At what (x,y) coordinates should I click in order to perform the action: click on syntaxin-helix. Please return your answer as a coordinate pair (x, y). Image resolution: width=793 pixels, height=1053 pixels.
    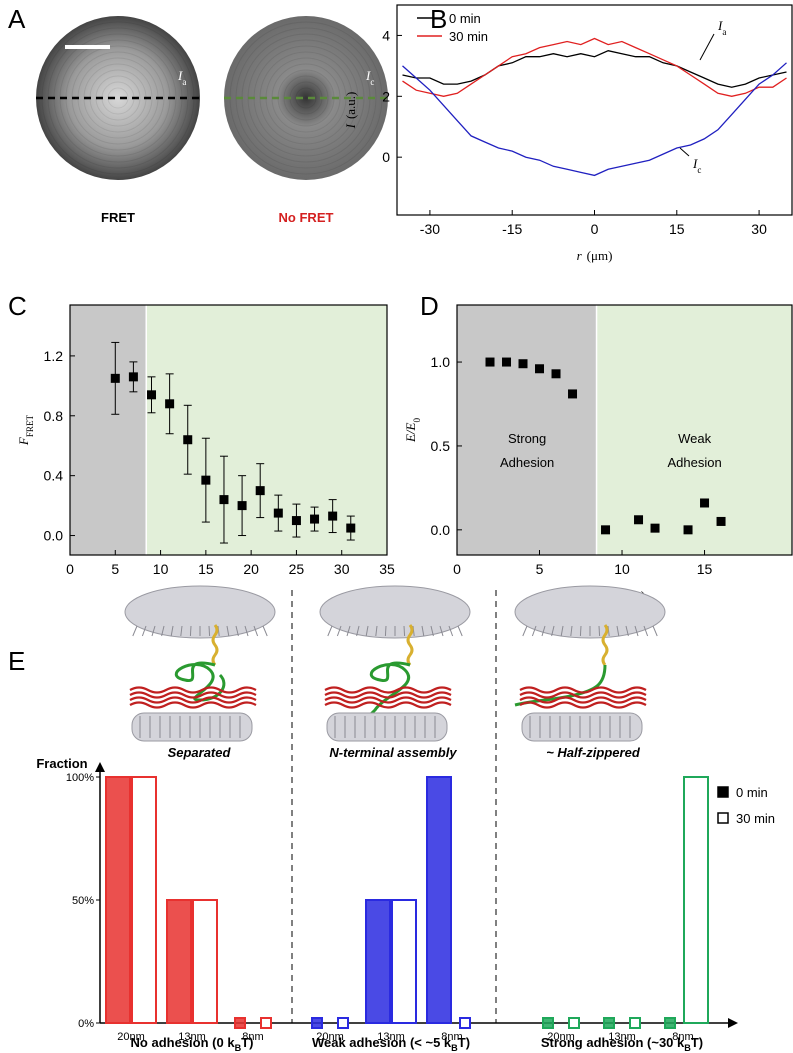
    Looking at the image, I should click on (410, 645).